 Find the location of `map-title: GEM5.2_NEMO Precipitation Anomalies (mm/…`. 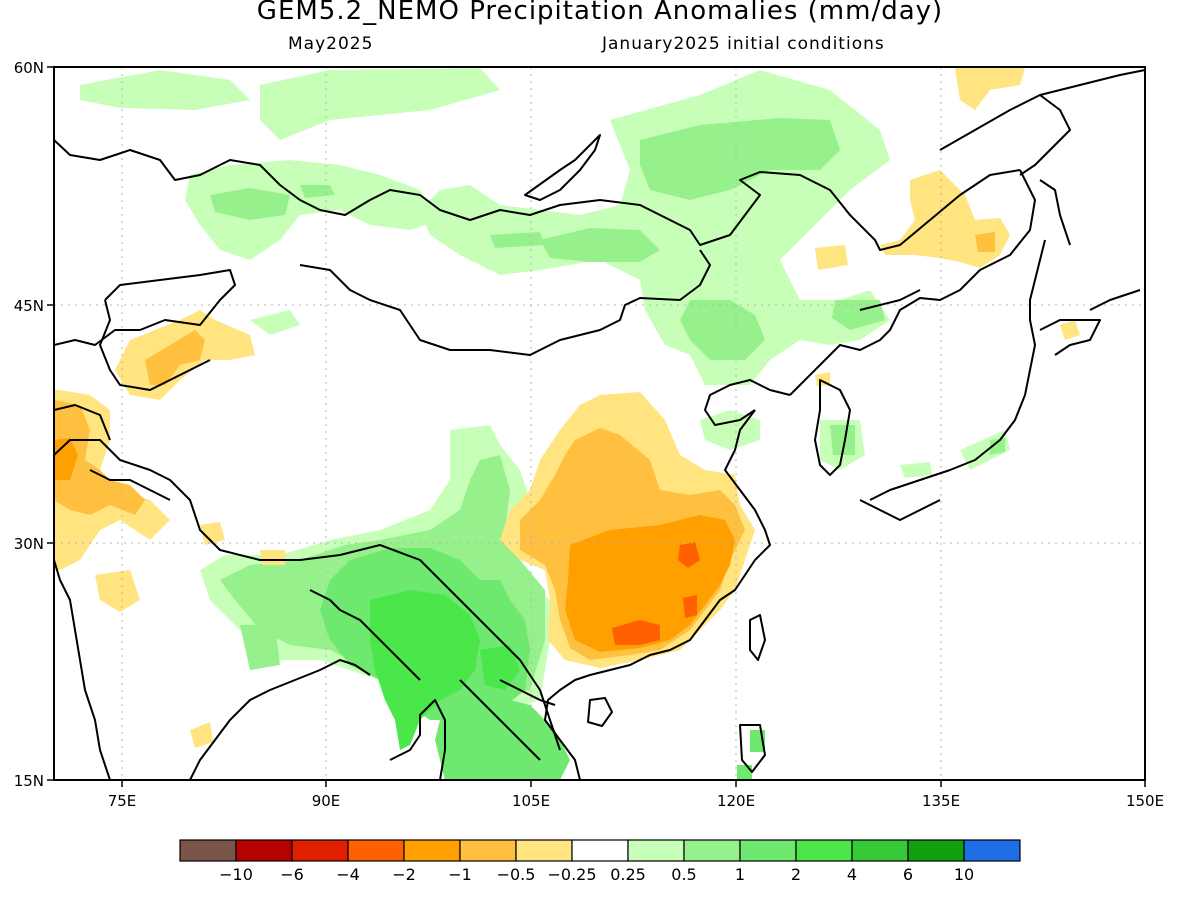

map-title: GEM5.2_NEMO Precipitation Anomalies (mm/… is located at coordinates (600, 13).